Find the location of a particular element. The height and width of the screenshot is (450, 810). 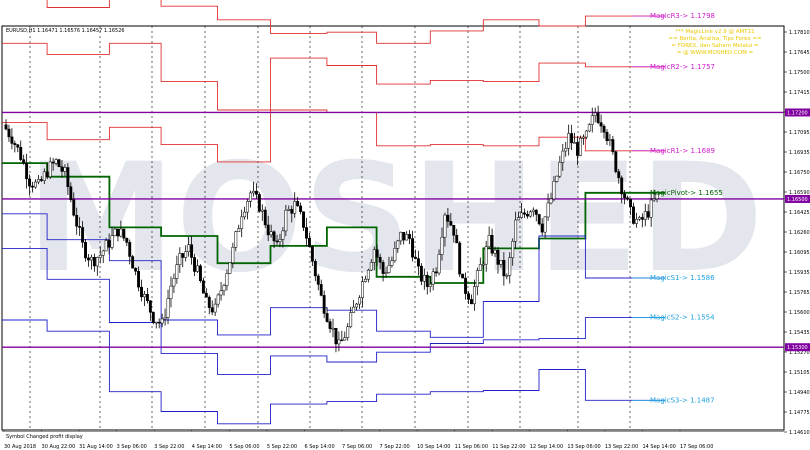

price-tick-label: 1.17415 is located at coordinates (799, 93).